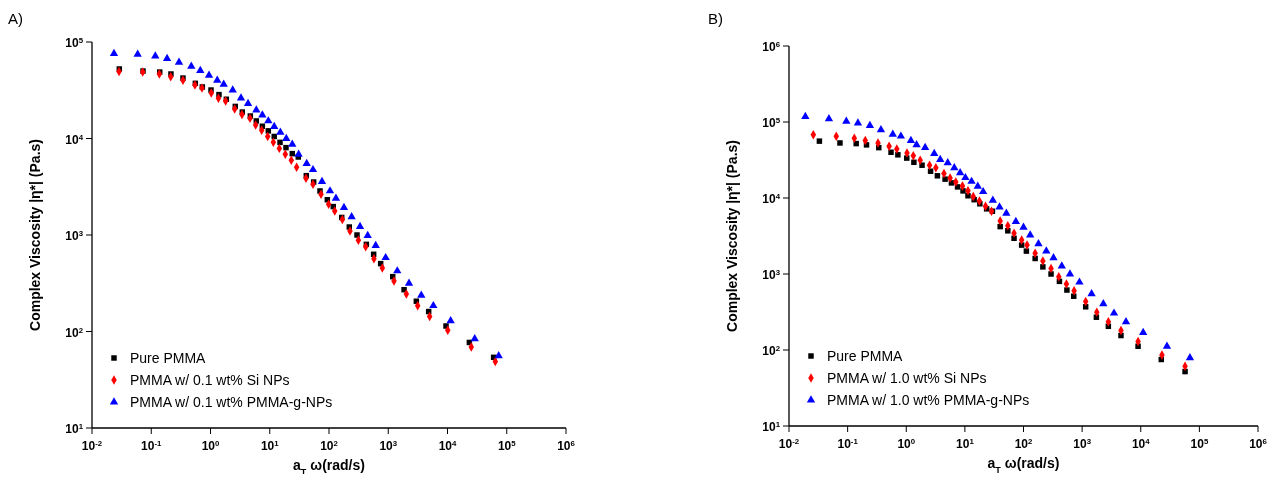  What do you see at coordinates (210, 380) in the screenshot?
I see `legend-label: PMMA w/ 0.1 wt% Si NPs` at bounding box center [210, 380].